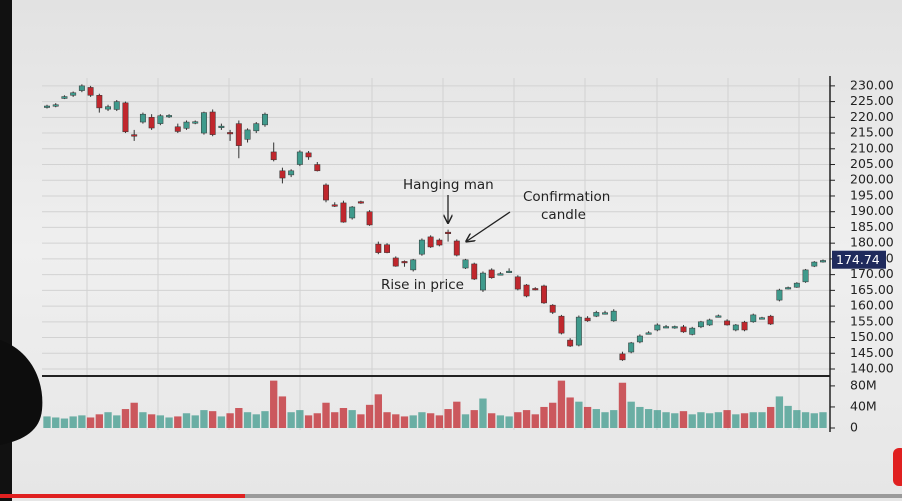 The width and height of the screenshot is (902, 501). What do you see at coordinates (489, 226) in the screenshot?
I see `arrow` at bounding box center [489, 226].